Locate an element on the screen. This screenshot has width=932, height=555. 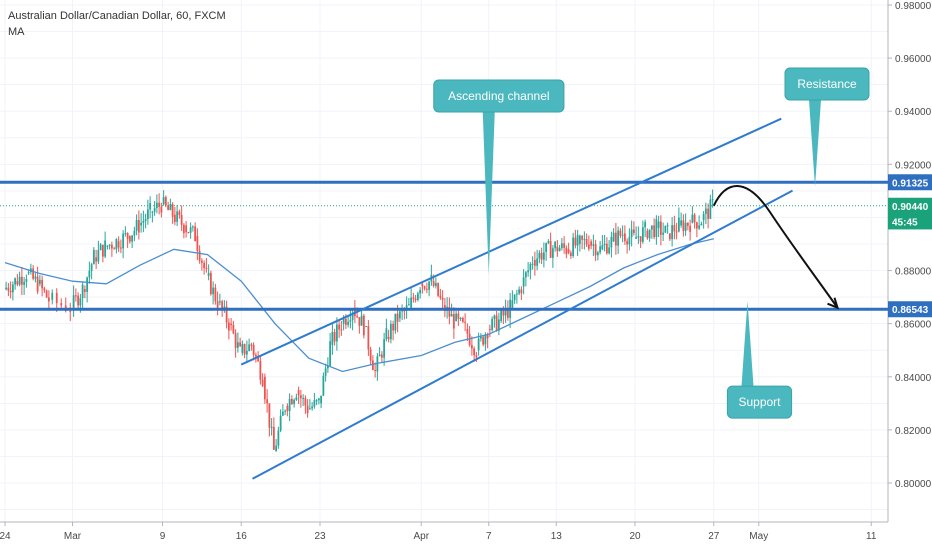
y-tick-label: 0.98000 is located at coordinates (913, 6).